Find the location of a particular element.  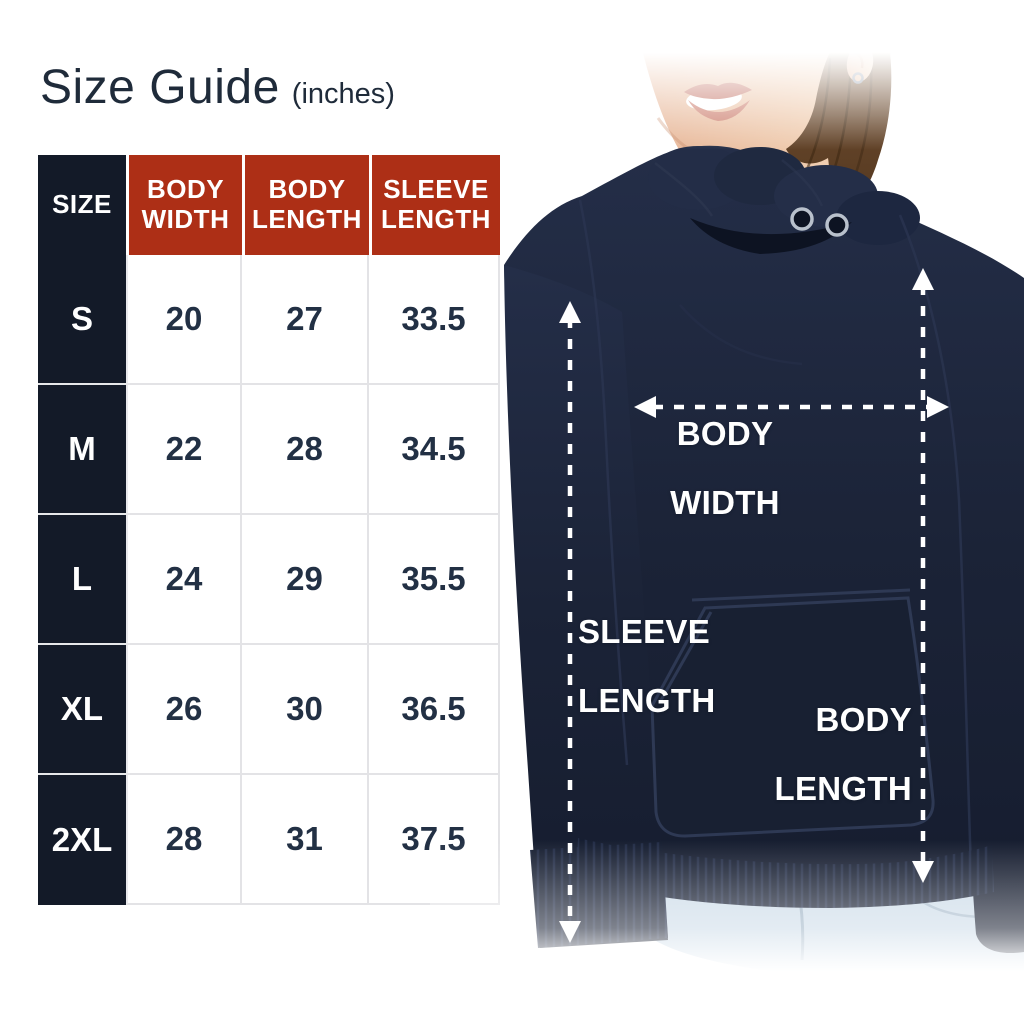

photo-top-fade is located at coordinates (802, 75).